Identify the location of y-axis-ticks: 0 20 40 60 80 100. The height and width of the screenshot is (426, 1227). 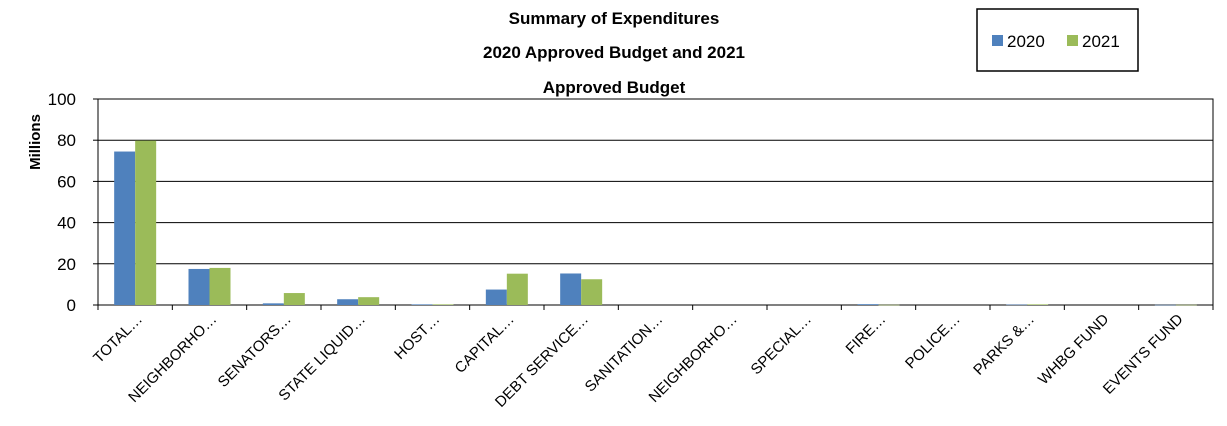
(73, 202).